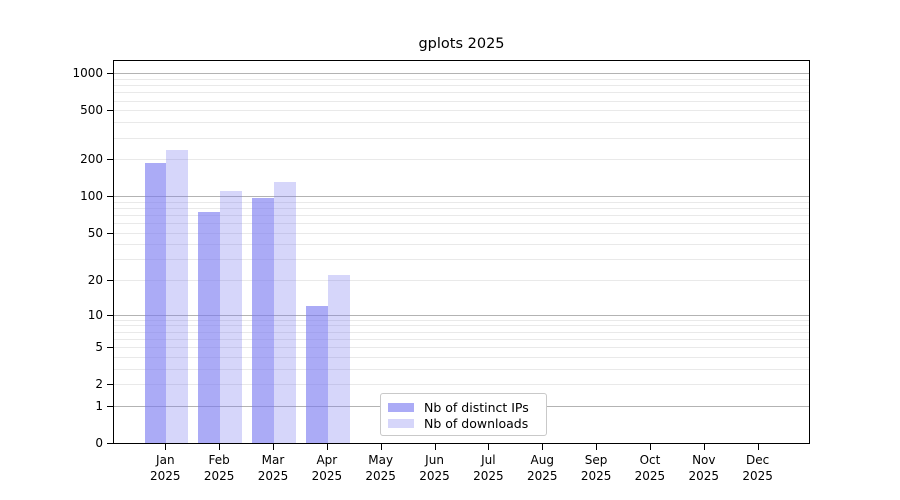 Image resolution: width=900 pixels, height=500 pixels. I want to click on x-tick-label-feb: Feb 2025, so click(219, 468).